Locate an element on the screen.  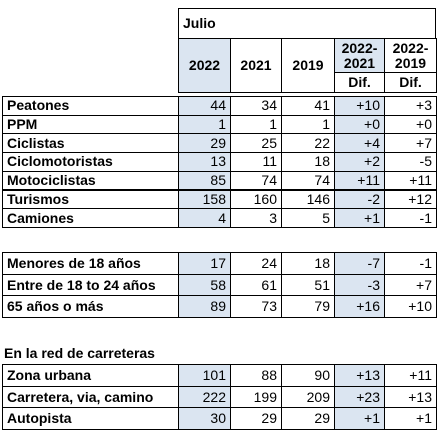
cell-text: Turismos is located at coordinates (38, 198).